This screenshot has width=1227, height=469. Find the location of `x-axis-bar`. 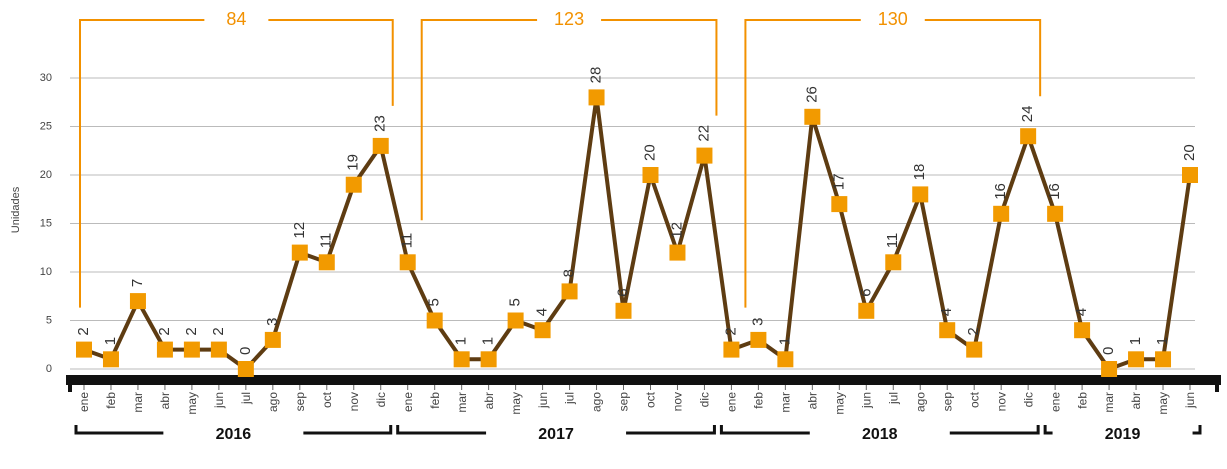

x-axis-bar is located at coordinates (643, 380).